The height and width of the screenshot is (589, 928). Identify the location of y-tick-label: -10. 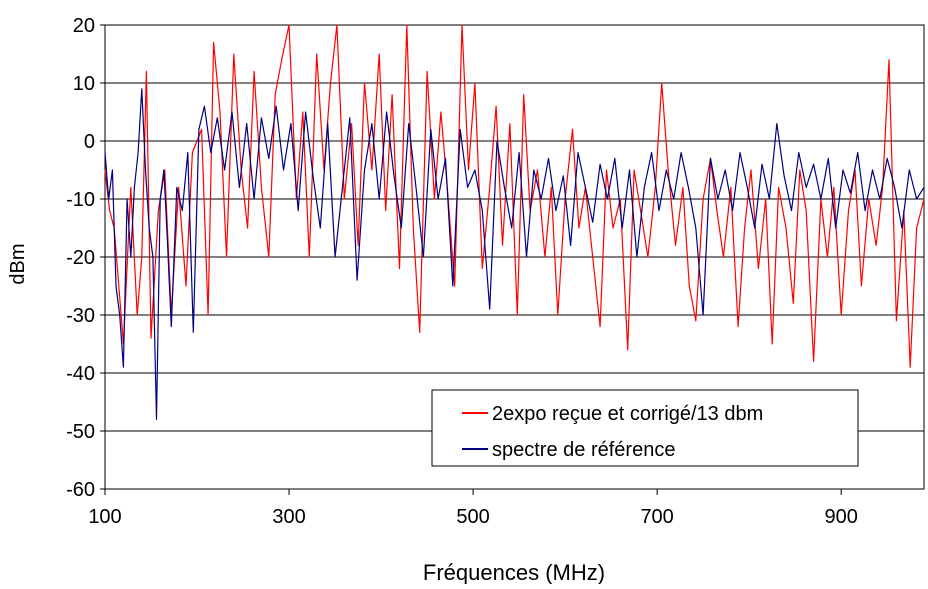
(80, 200).